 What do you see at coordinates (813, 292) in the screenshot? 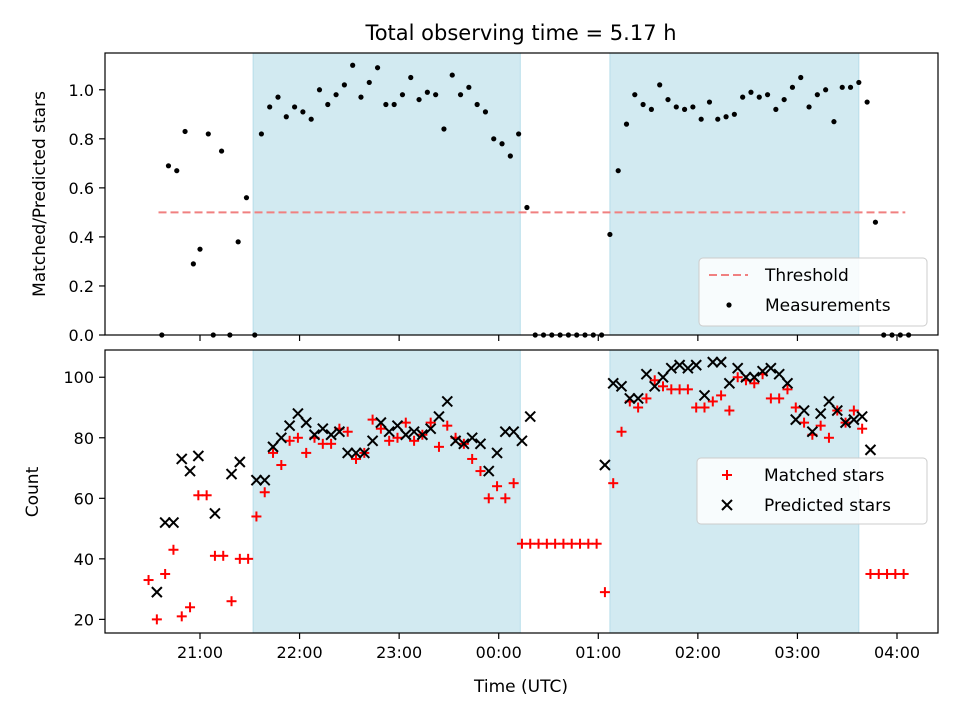
I see `ratio-legend: Threshold Measurements` at bounding box center [813, 292].